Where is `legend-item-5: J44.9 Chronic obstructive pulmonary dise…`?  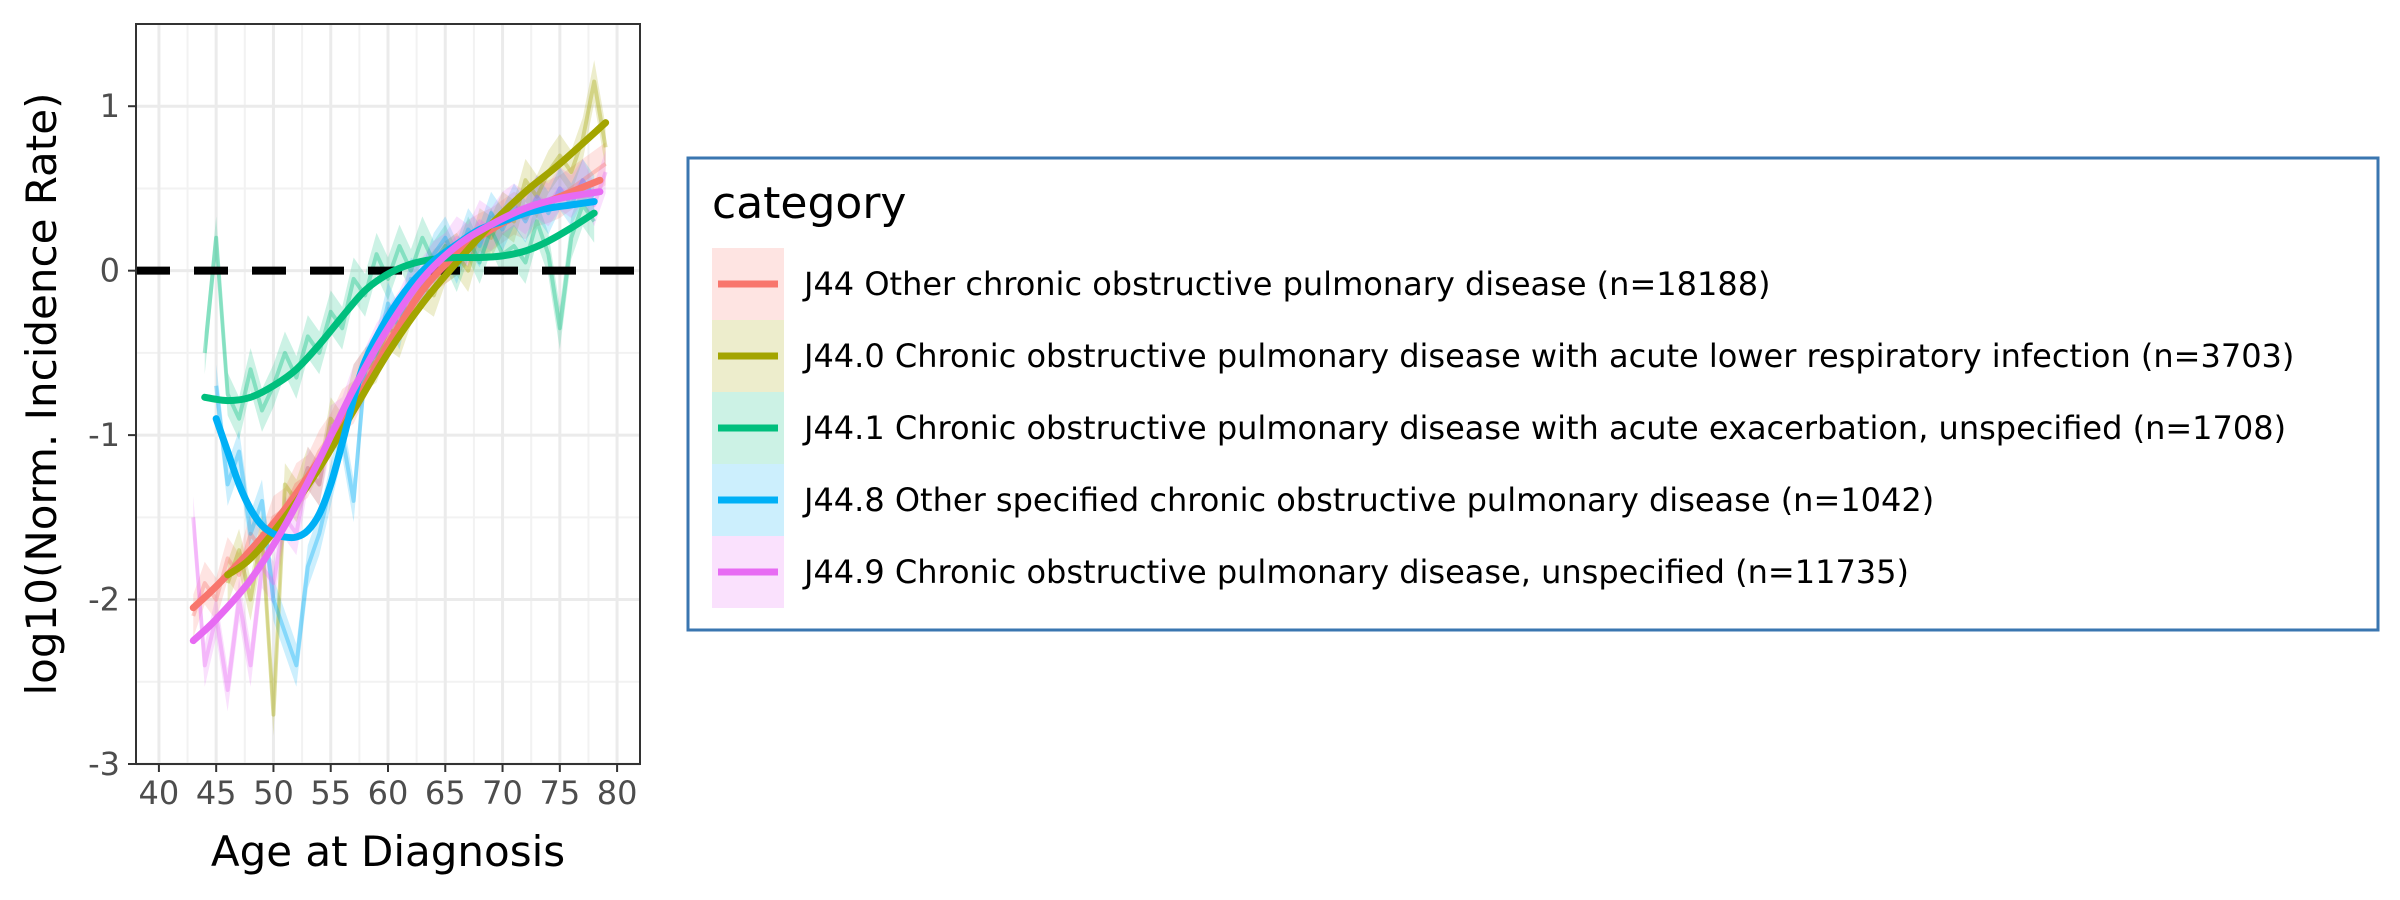
legend-item-5: J44.9 Chronic obstructive pulmonary dise… is located at coordinates (1310, 572).